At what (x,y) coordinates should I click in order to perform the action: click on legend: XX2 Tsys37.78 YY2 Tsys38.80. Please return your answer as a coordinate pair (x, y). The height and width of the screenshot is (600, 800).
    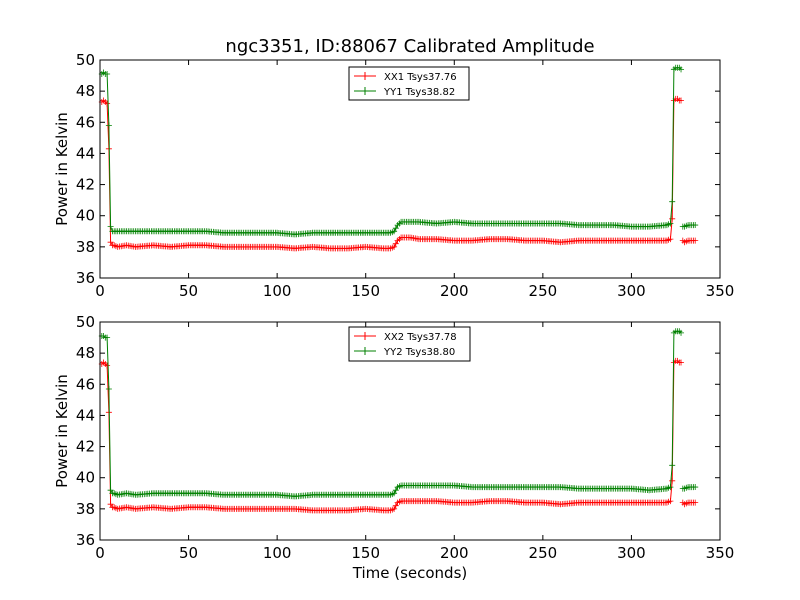
    Looking at the image, I should click on (409, 344).